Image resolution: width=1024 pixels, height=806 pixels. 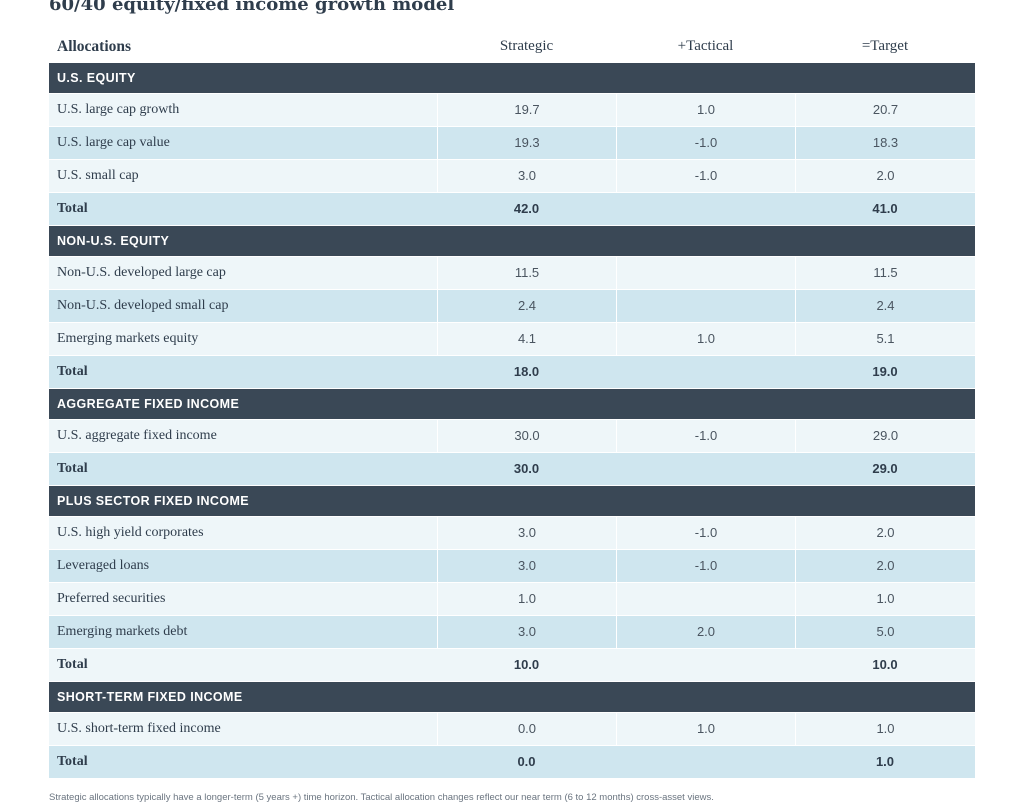 I want to click on row-label: Non-U.S. developed small cap, so click(x=143, y=305).